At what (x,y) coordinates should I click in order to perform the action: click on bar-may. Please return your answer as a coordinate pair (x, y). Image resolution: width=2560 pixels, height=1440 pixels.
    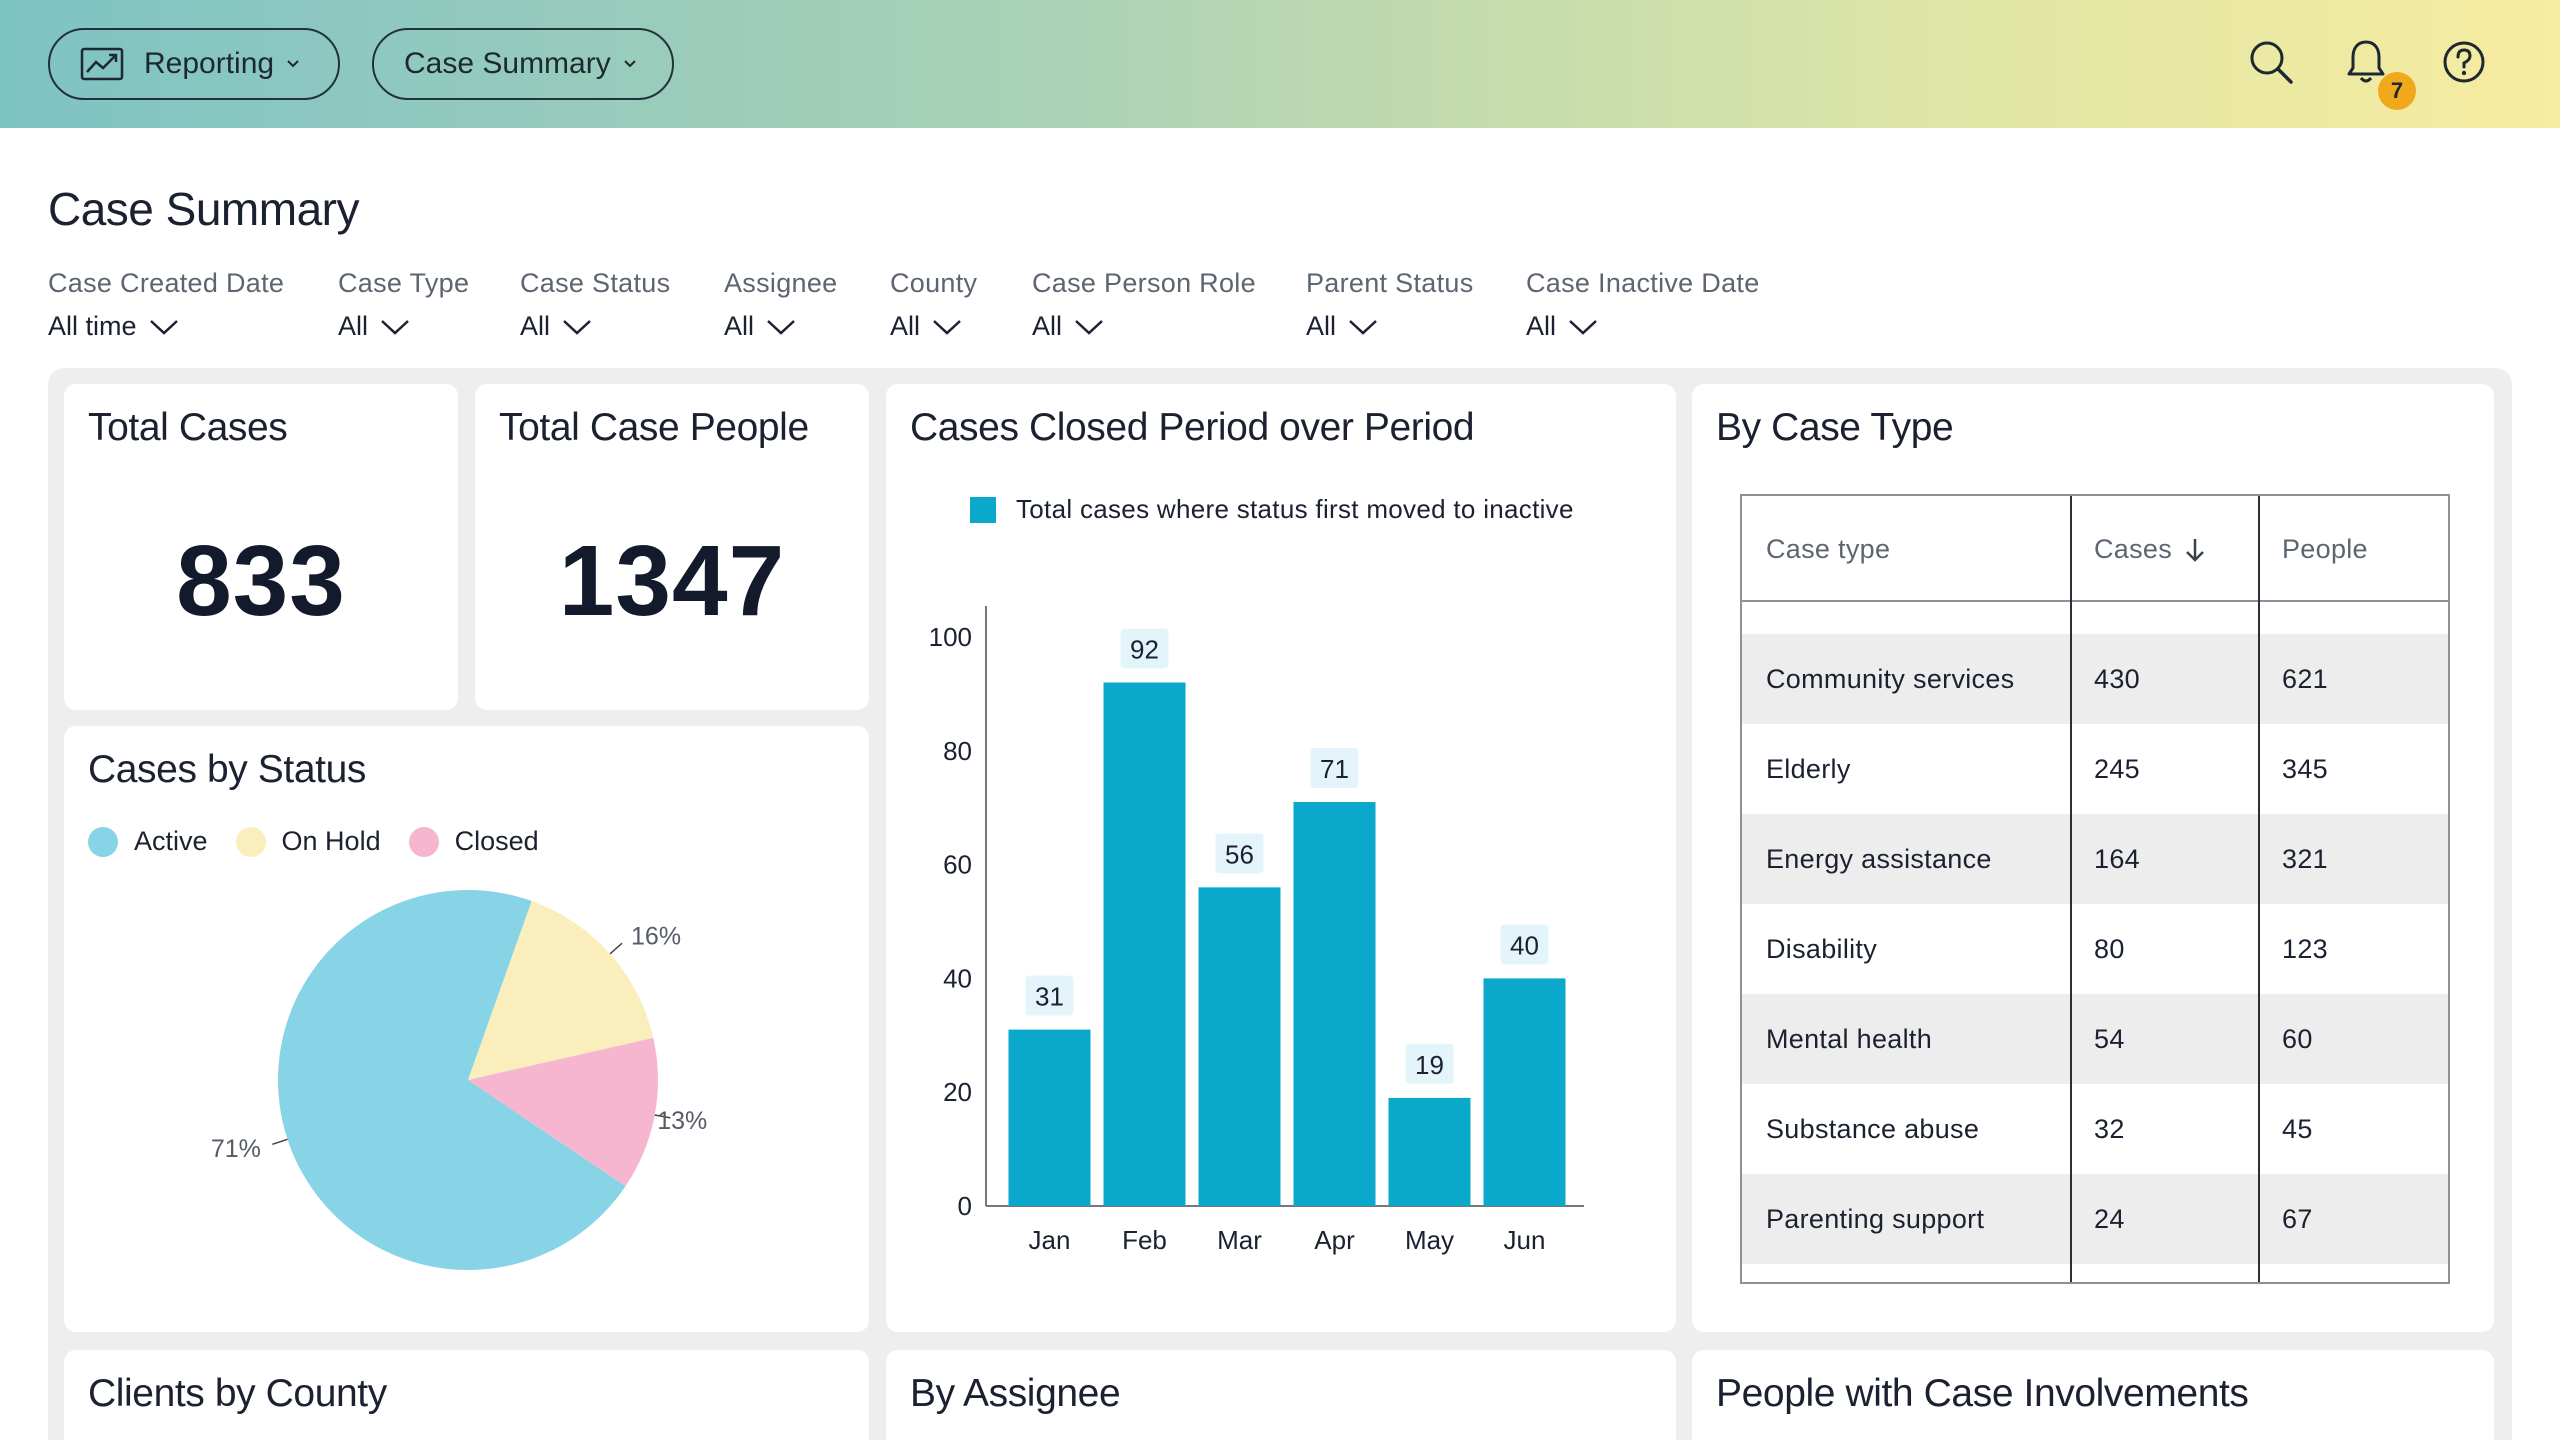
    Looking at the image, I should click on (1429, 1151).